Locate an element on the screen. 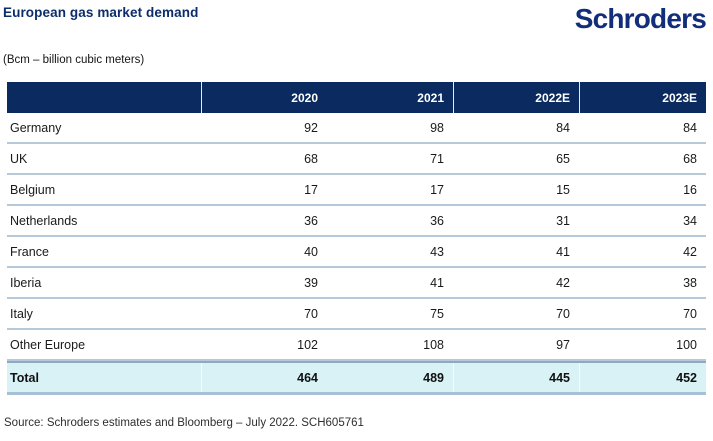 Image resolution: width=713 pixels, height=441 pixels. cell-value: 92 is located at coordinates (311, 127).